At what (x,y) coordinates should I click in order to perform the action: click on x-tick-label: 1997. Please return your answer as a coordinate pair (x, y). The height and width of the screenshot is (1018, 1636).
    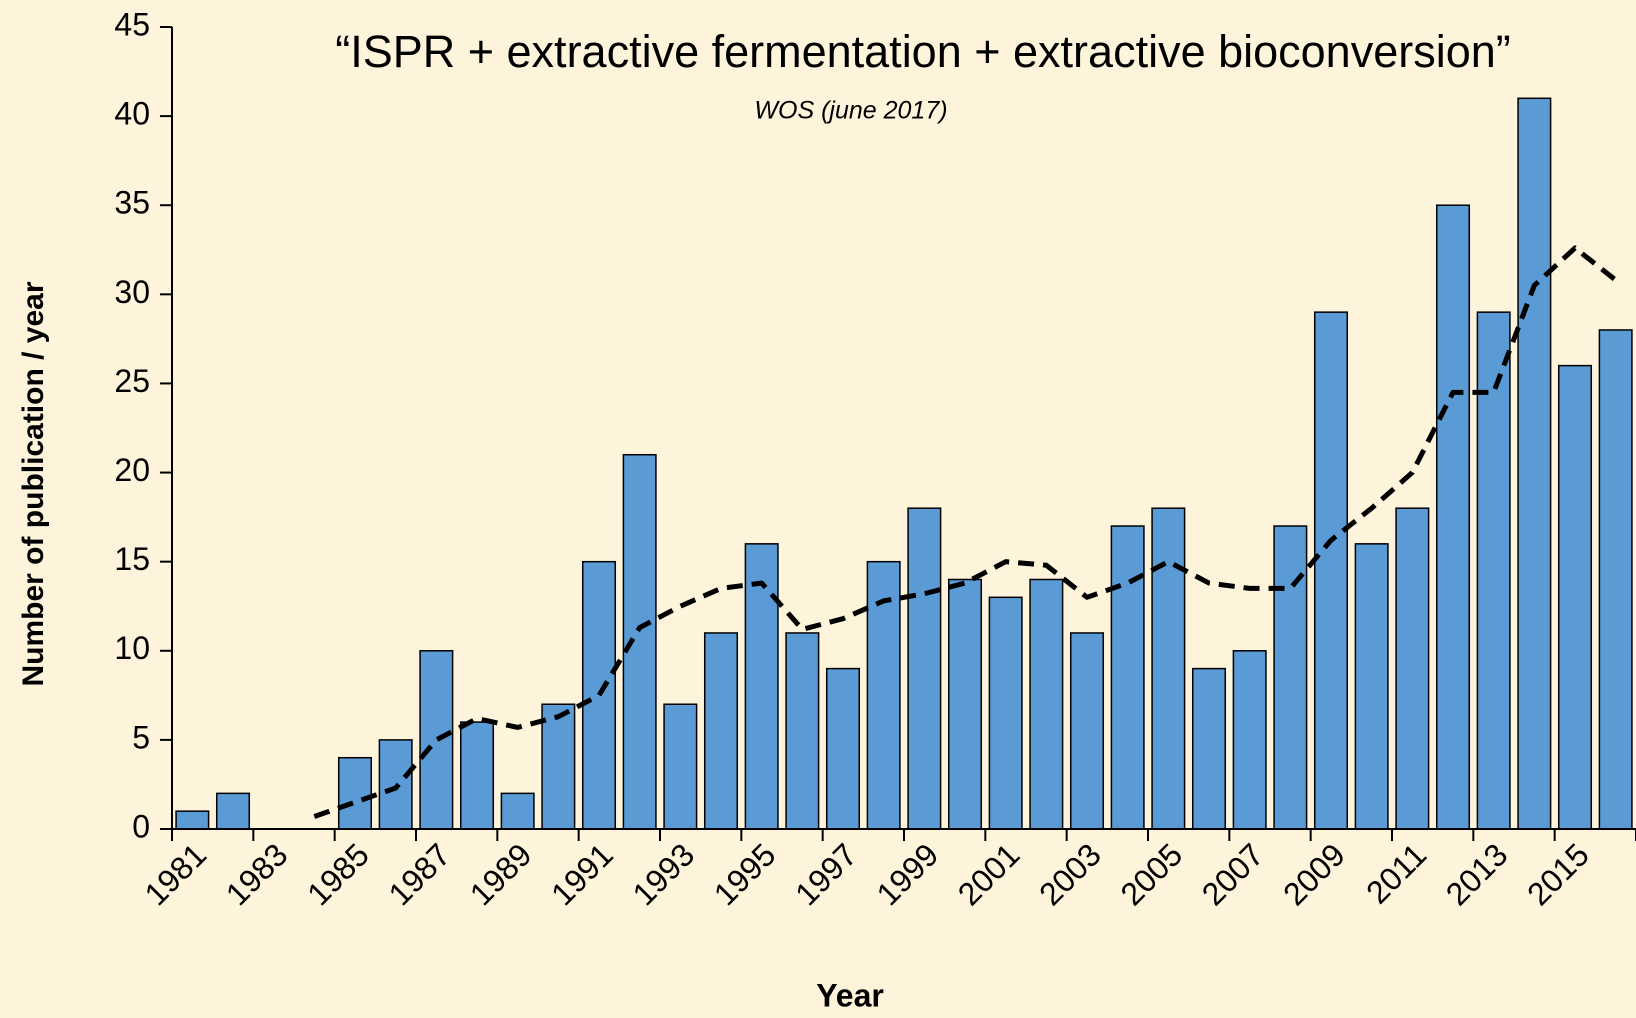
    Looking at the image, I should click on (826, 874).